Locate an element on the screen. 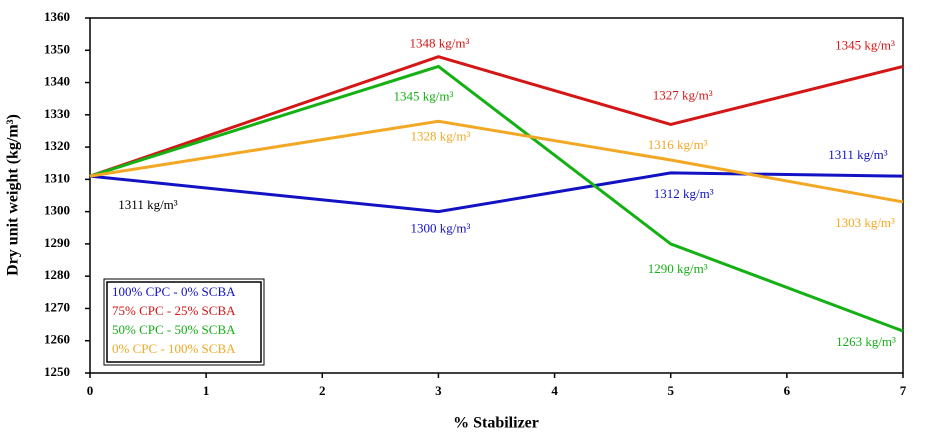 The image size is (938, 437). data-label: 1312 kg/m³ is located at coordinates (684, 193).